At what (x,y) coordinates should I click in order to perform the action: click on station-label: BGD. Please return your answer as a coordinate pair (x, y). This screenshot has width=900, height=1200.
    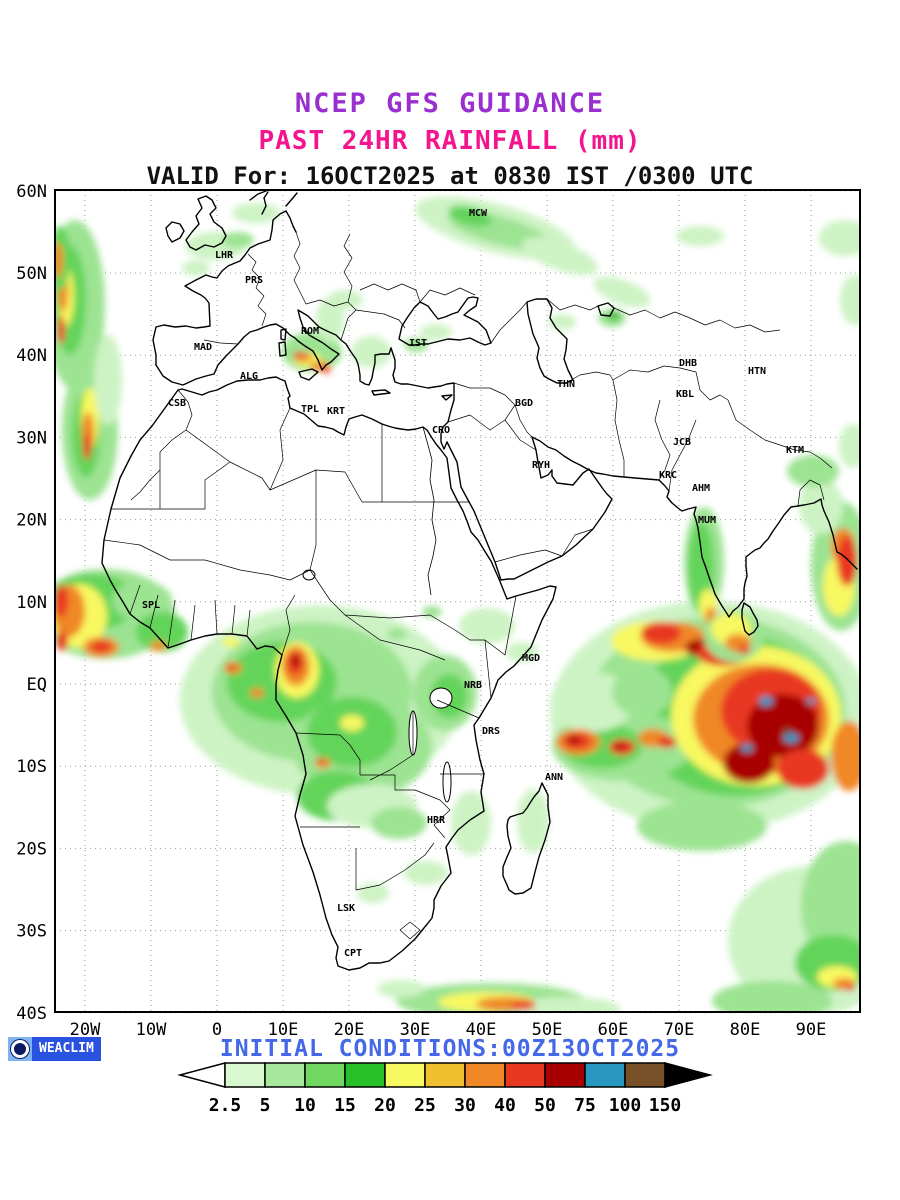
    Looking at the image, I should click on (524, 403).